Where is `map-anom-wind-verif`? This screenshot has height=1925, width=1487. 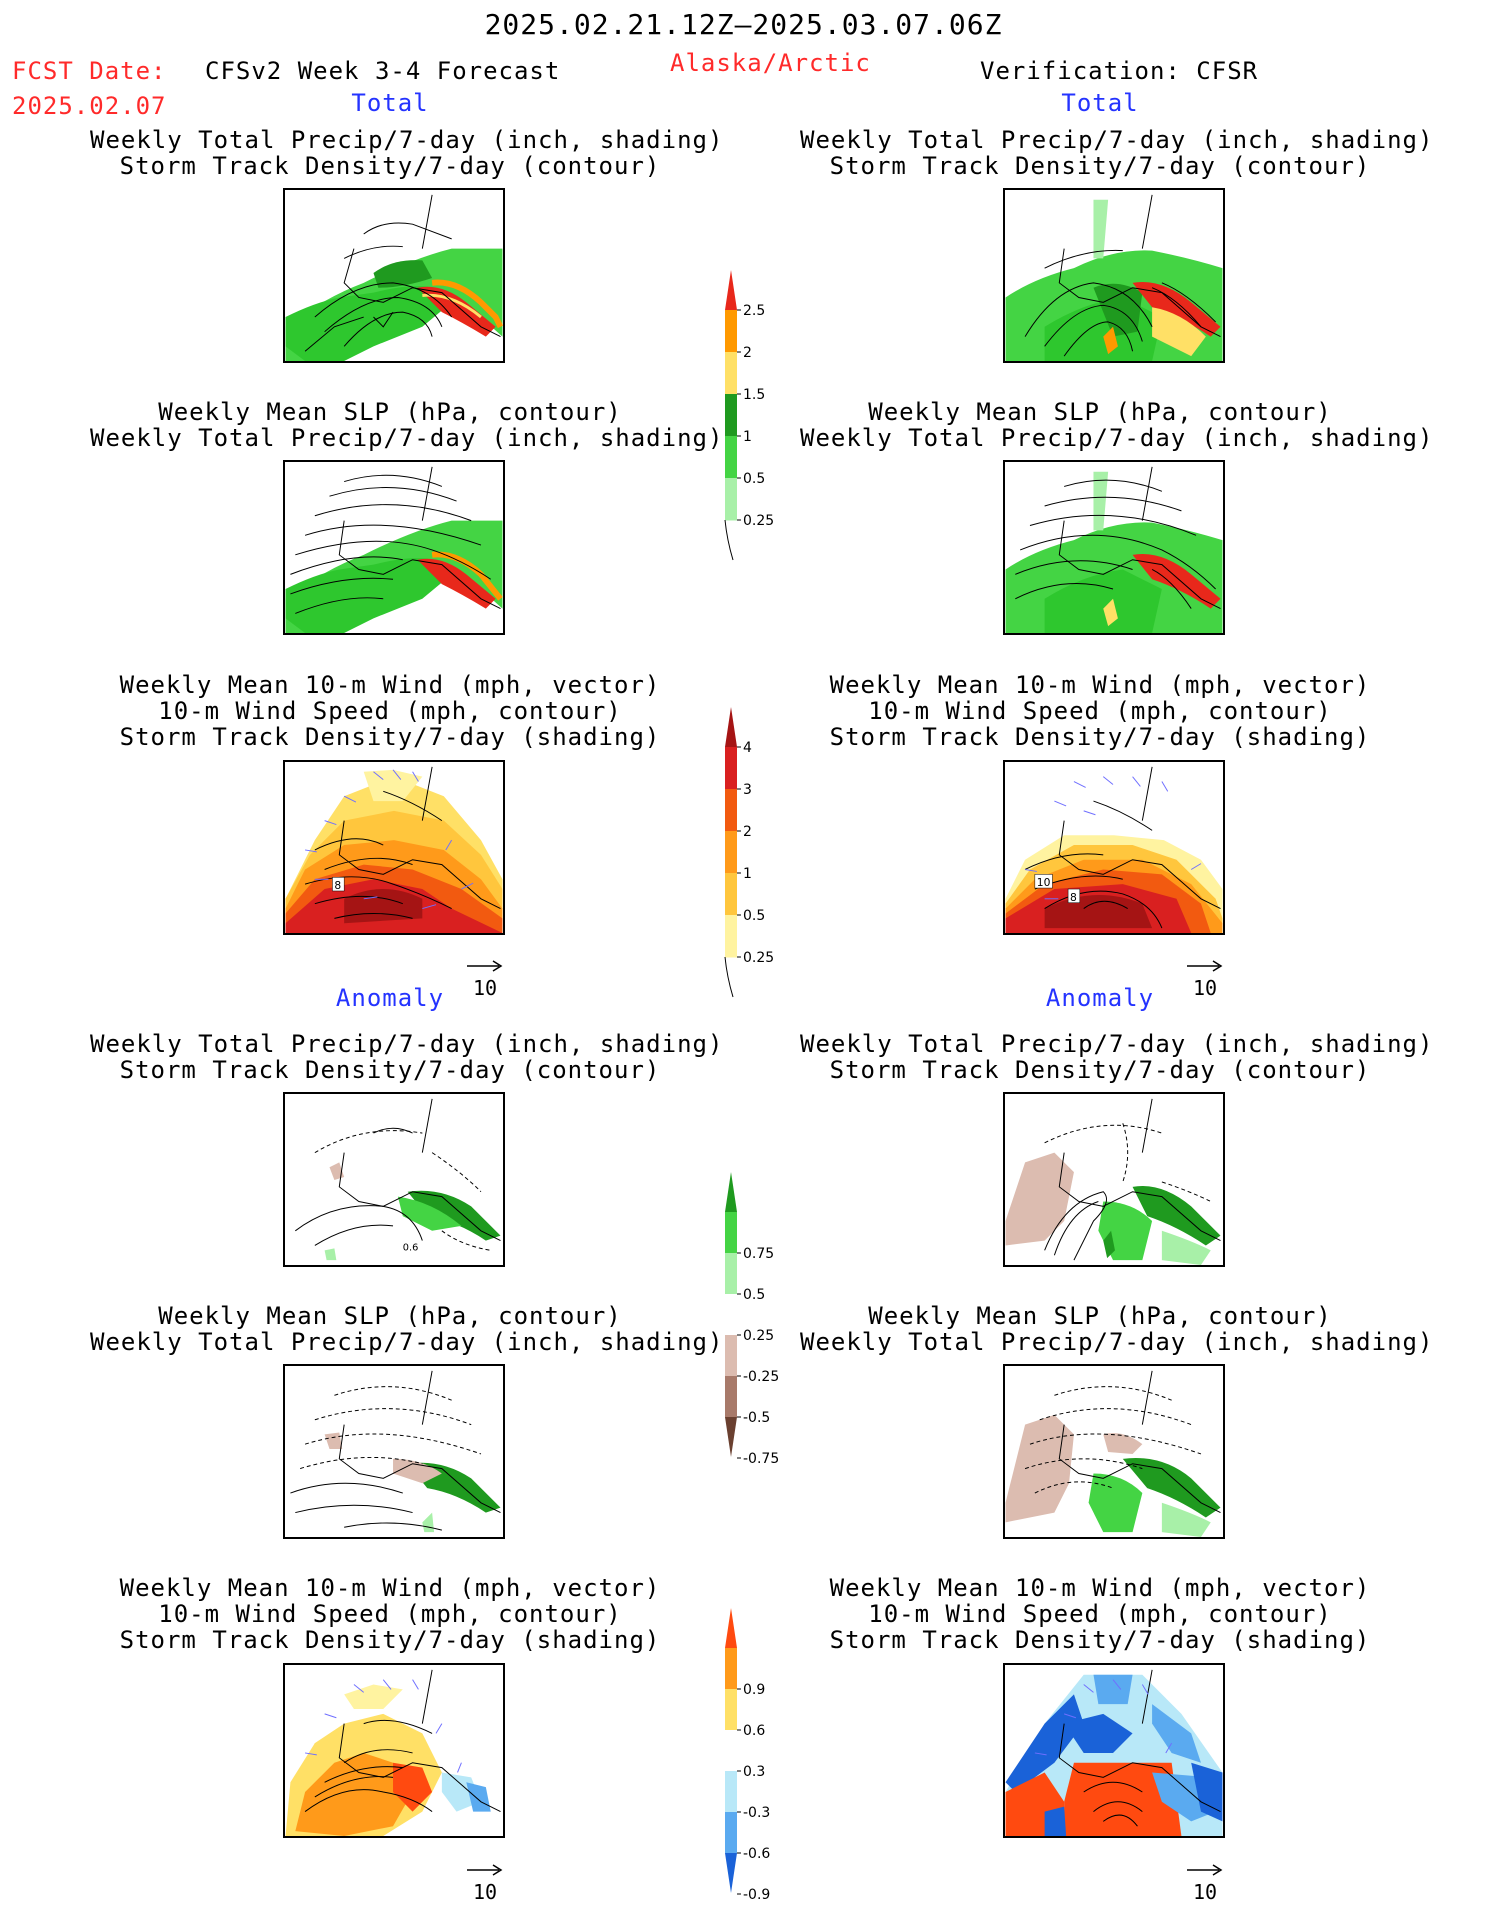 map-anom-wind-verif is located at coordinates (1114, 1750).